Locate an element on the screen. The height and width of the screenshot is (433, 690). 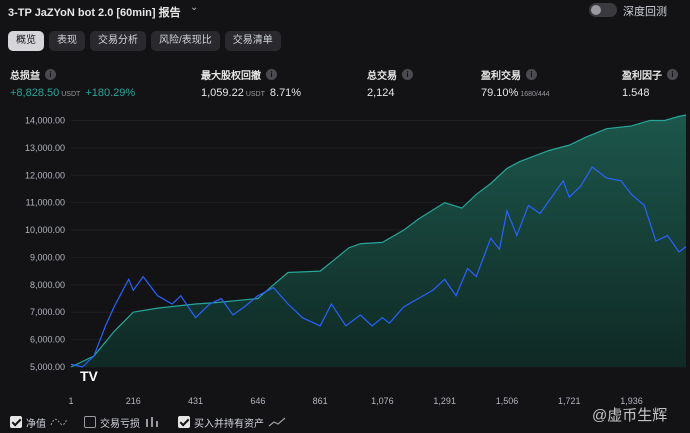
stat-total-trades: 总交易 i 2,124 is located at coordinates (390, 83).